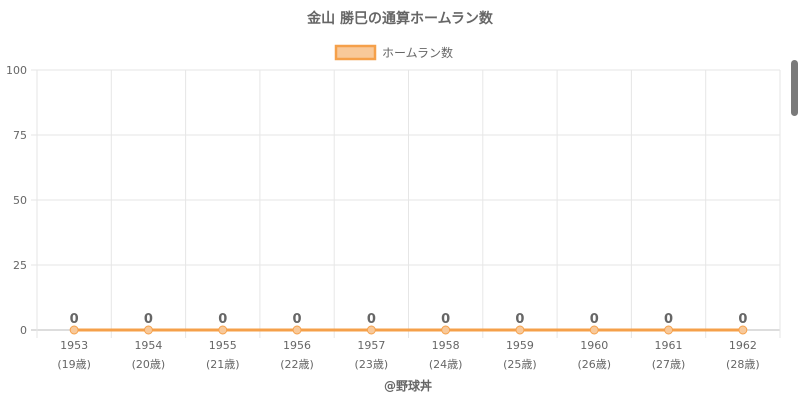  What do you see at coordinates (297, 345) in the screenshot?
I see `x-tick-label: 1956` at bounding box center [297, 345].